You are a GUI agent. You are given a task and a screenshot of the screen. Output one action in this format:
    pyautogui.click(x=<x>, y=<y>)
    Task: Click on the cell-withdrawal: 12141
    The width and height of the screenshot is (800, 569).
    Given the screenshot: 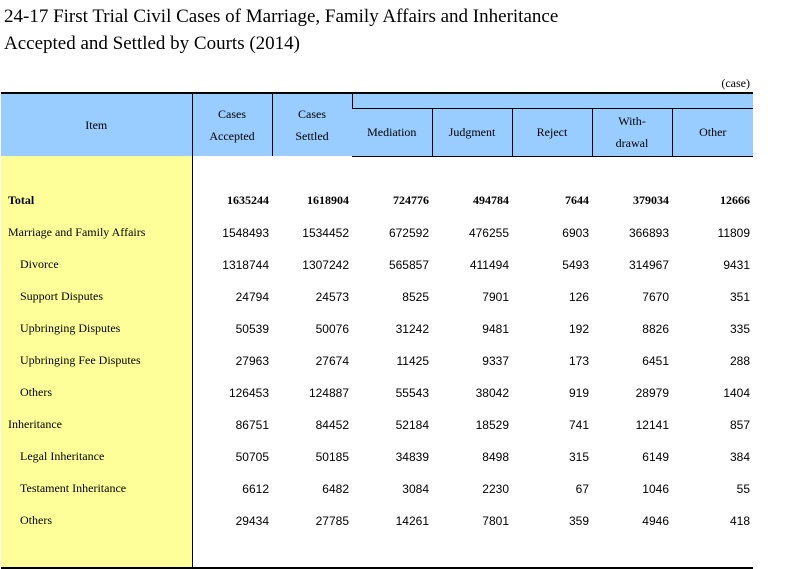 What is the action you would take?
    pyautogui.click(x=652, y=424)
    